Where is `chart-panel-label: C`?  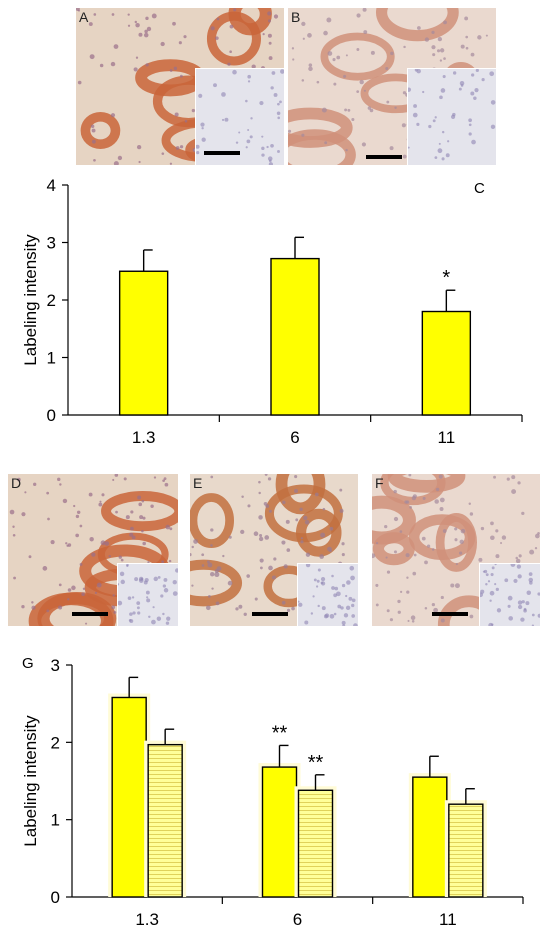
chart-panel-label: C is located at coordinates (479, 188).